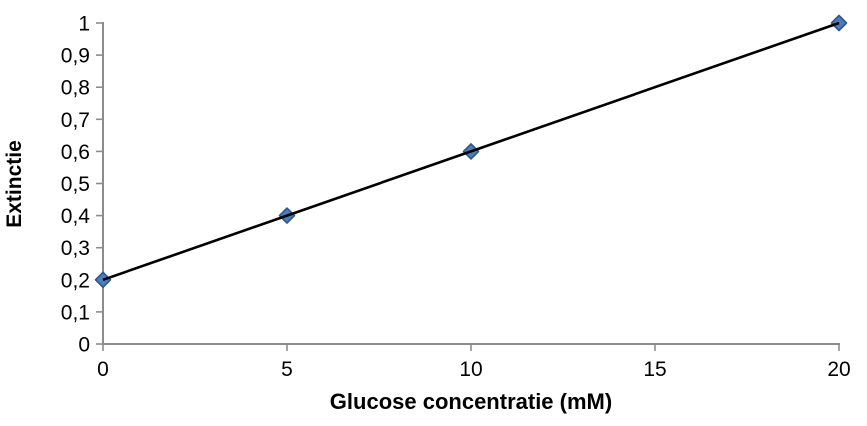 This screenshot has height=426, width=867. What do you see at coordinates (287, 369) in the screenshot?
I see `x-axis-tick-label: 5` at bounding box center [287, 369].